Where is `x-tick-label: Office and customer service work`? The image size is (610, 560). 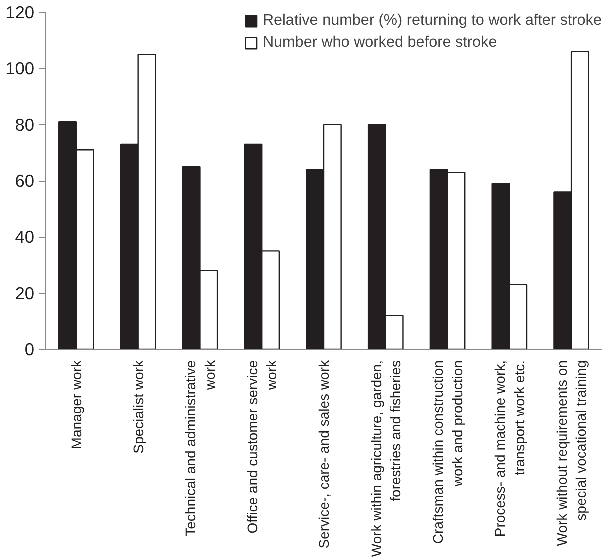 x-tick-label: Office and customer service work is located at coordinates (262, 447).